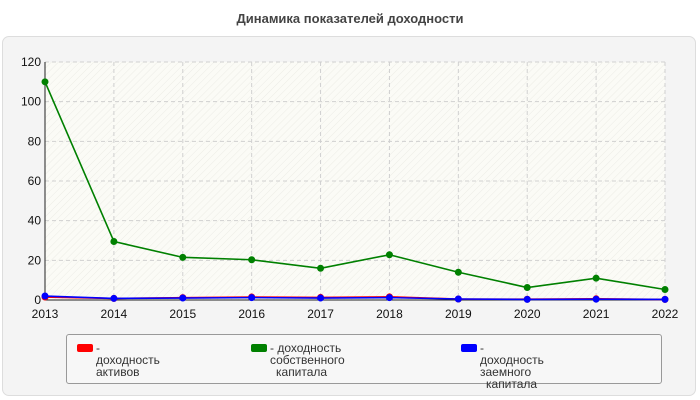 This screenshot has width=700, height=400. I want to click on x-tick-label: 2019, so click(458, 314).